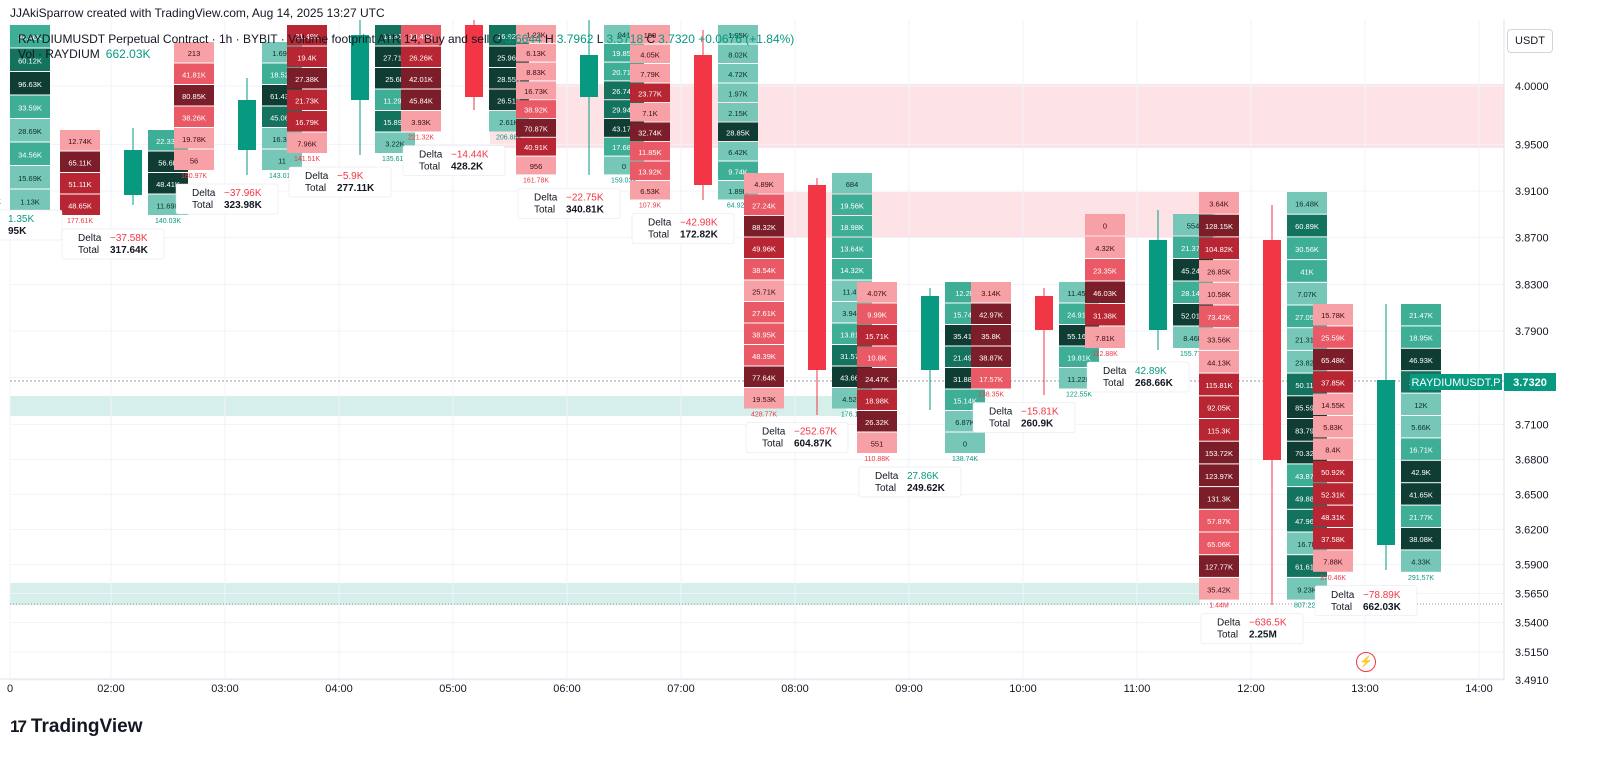  What do you see at coordinates (1532, 145) in the screenshot?
I see `price-tick-label: 3.9500` at bounding box center [1532, 145].